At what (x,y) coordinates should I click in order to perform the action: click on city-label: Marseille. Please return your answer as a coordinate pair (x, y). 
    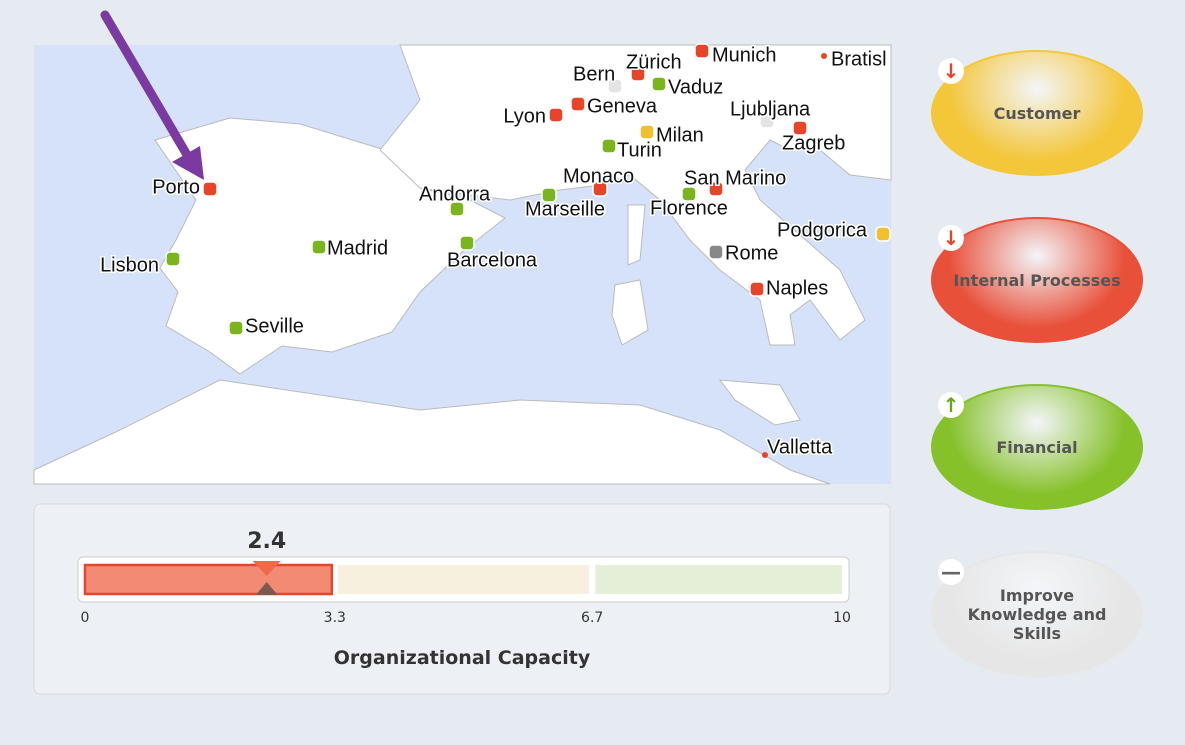
    Looking at the image, I should click on (565, 209).